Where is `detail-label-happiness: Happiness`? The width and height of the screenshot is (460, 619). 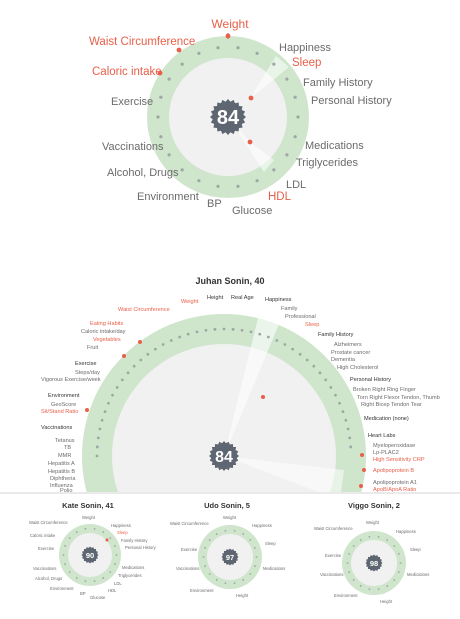 detail-label-happiness: Happiness is located at coordinates (278, 300).